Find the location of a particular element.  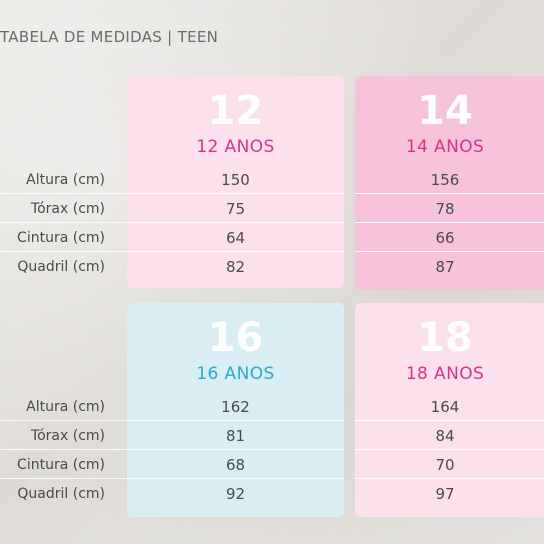

value-cintura: 64 is located at coordinates (235, 238).